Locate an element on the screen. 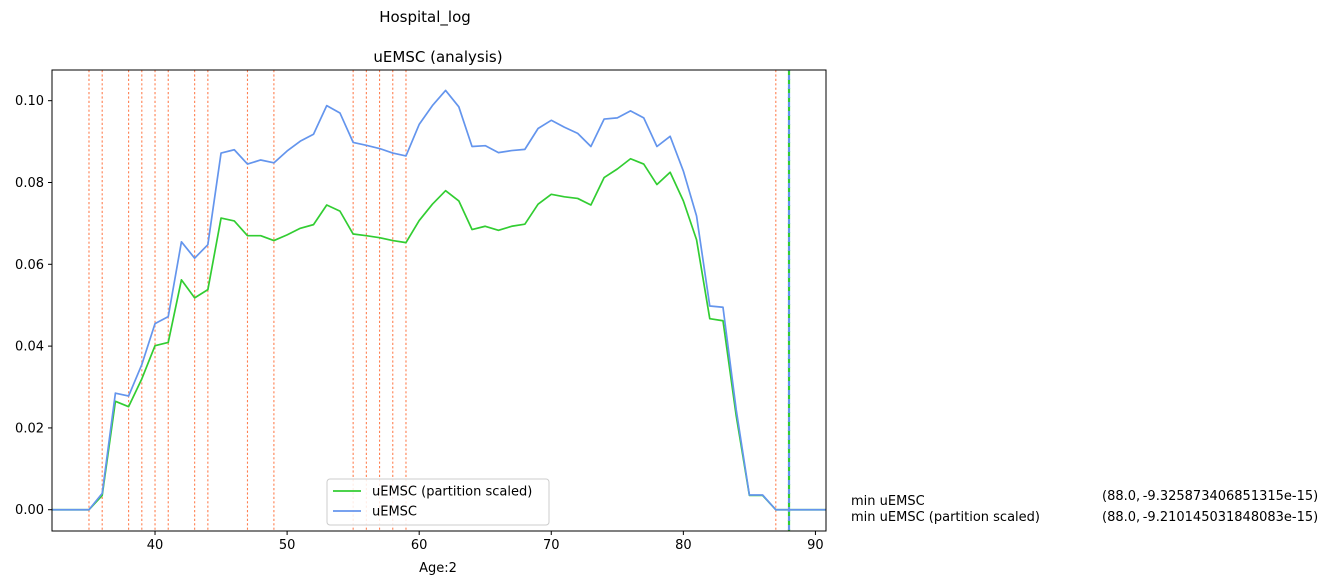  chart-title: uEMSC (analysis) is located at coordinates (437, 57).